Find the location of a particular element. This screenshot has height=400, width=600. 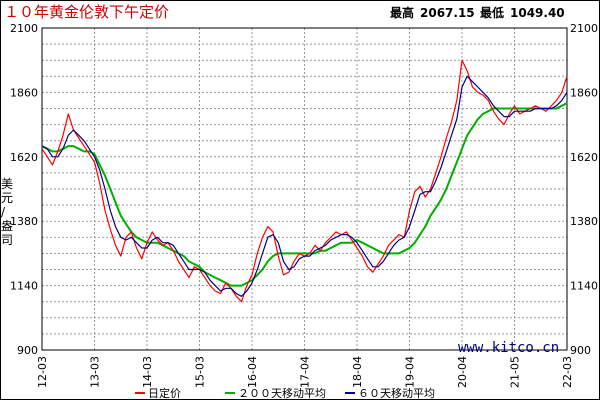

x-tick-label: 17-04 is located at coordinates (305, 372).